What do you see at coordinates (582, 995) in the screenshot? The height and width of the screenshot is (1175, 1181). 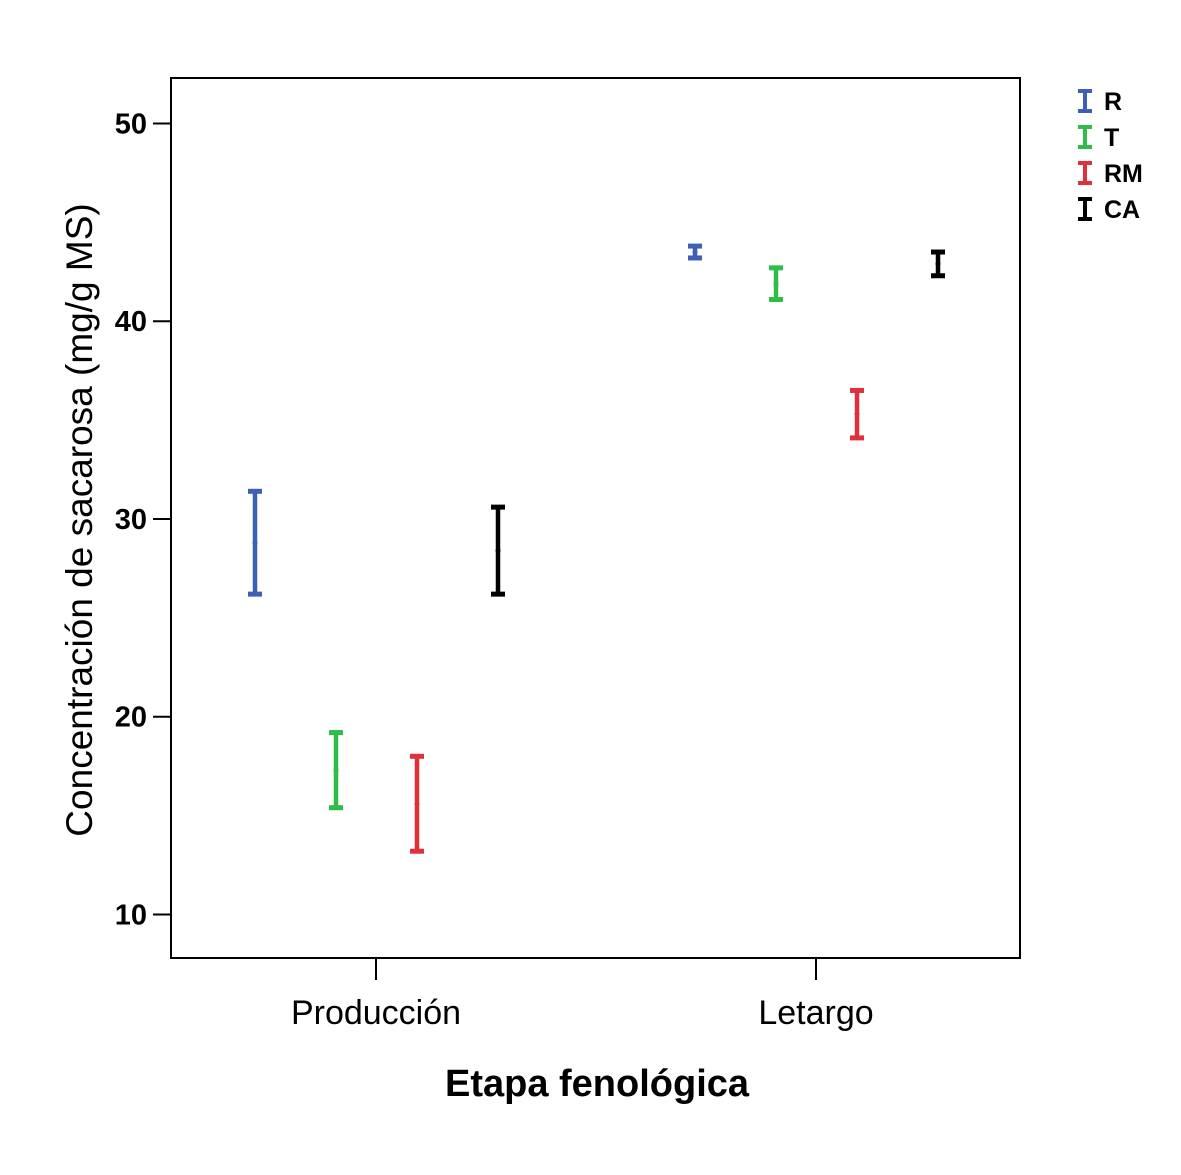 I see `x-axis: Producción Letargo` at bounding box center [582, 995].